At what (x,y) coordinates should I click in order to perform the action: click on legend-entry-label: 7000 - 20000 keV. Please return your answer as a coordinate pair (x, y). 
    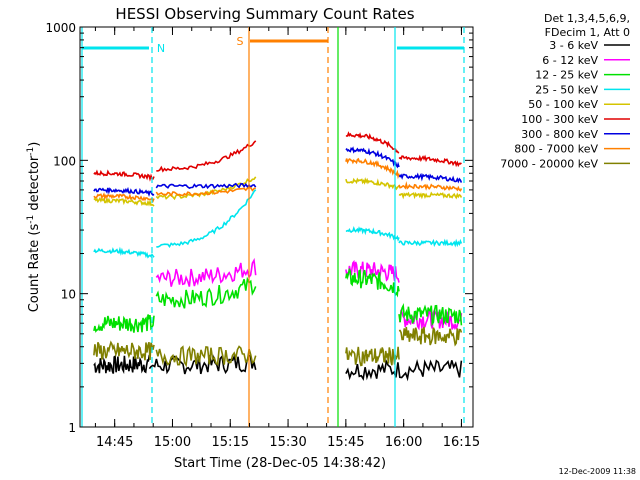
    Looking at the image, I should click on (549, 163).